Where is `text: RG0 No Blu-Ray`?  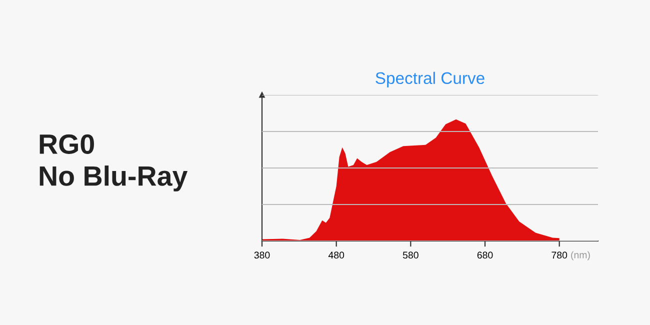 text: RG0 No Blu-Ray is located at coordinates (114, 163).